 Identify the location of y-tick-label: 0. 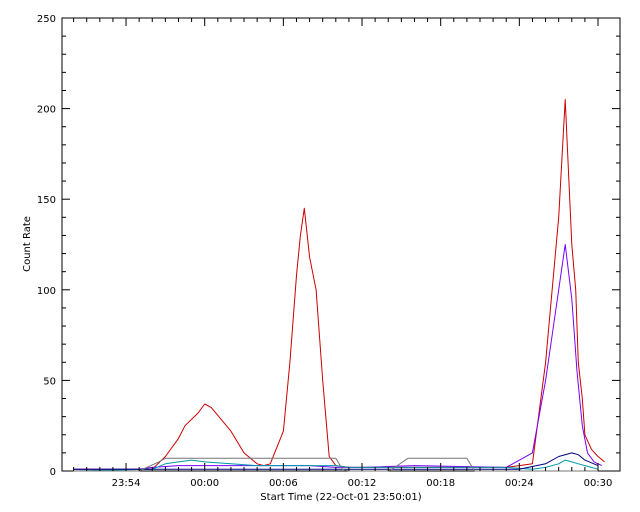
(53, 472).